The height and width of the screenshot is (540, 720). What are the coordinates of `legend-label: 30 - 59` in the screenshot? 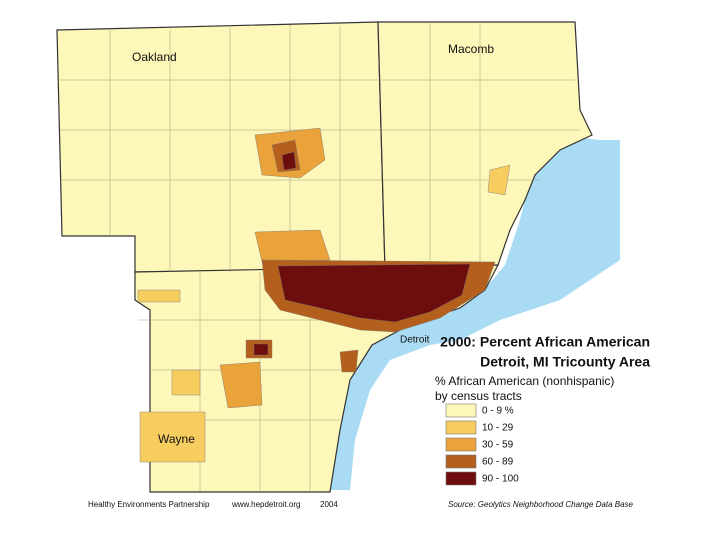 It's located at (498, 445).